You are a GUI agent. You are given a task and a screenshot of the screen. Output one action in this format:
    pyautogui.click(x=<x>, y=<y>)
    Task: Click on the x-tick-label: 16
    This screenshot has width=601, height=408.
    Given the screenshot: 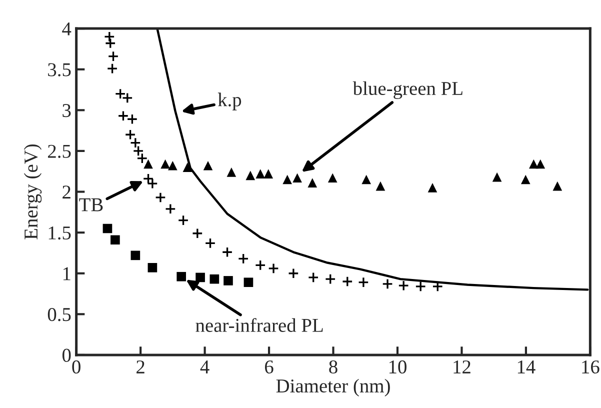 What is the action you would take?
    pyautogui.click(x=591, y=367)
    